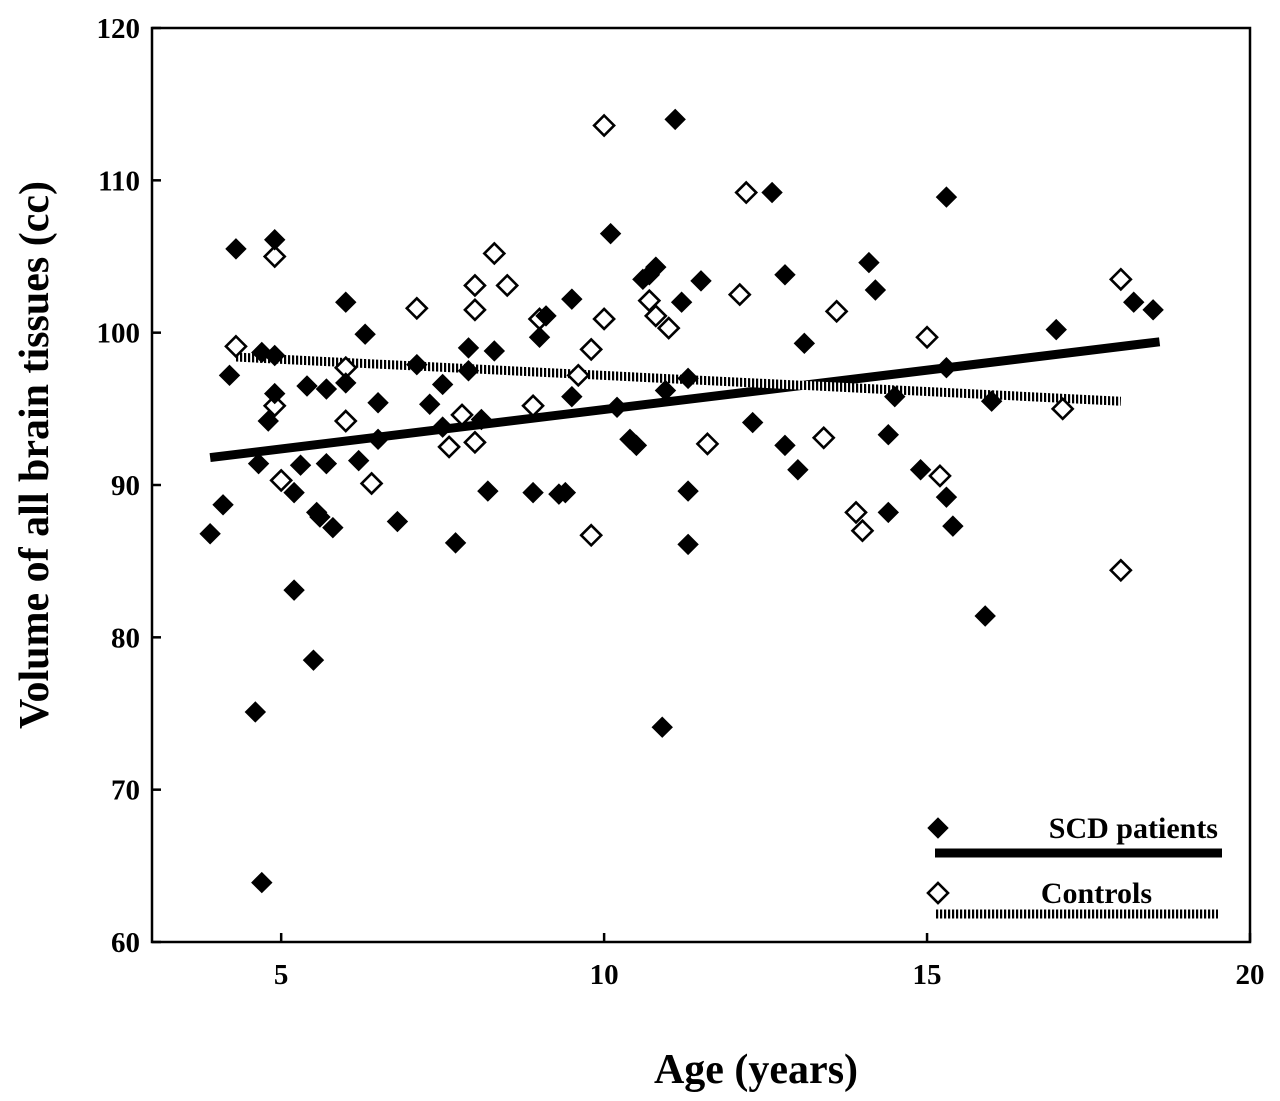 The width and height of the screenshot is (1280, 1101). Describe the element at coordinates (1096, 893) in the screenshot. I see `legend-controls-label: Controls` at that location.